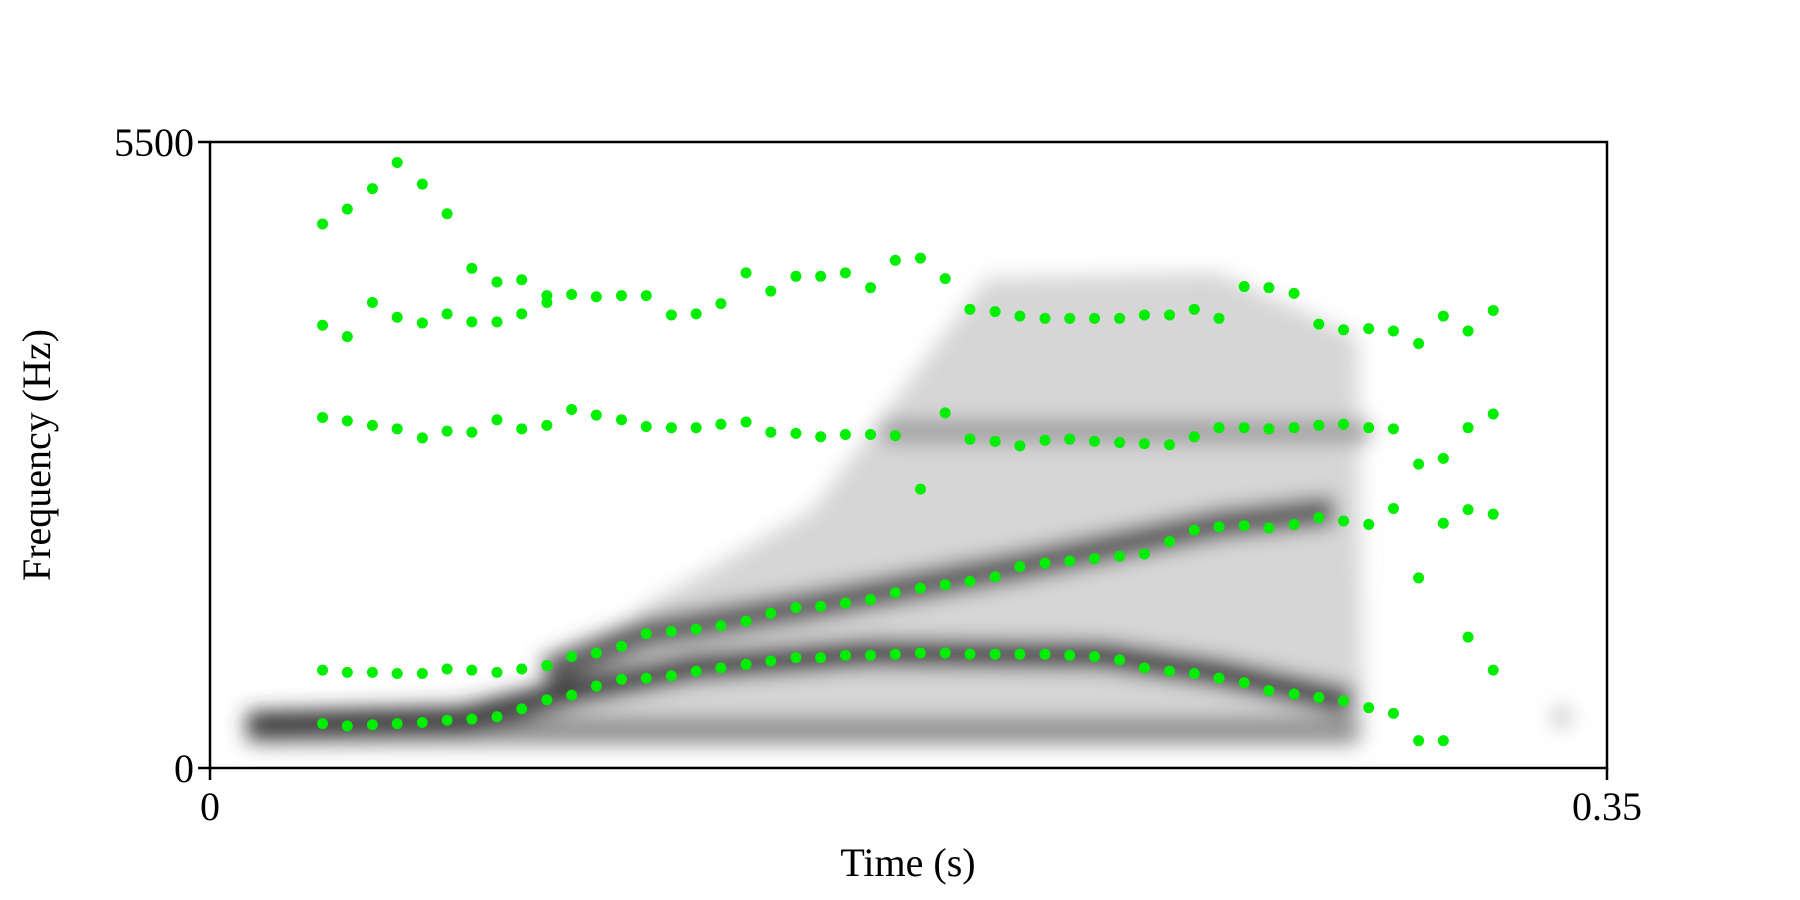 The width and height of the screenshot is (1800, 900). Describe the element at coordinates (1607, 806) in the screenshot. I see `x-tick-label: 0.35` at that location.